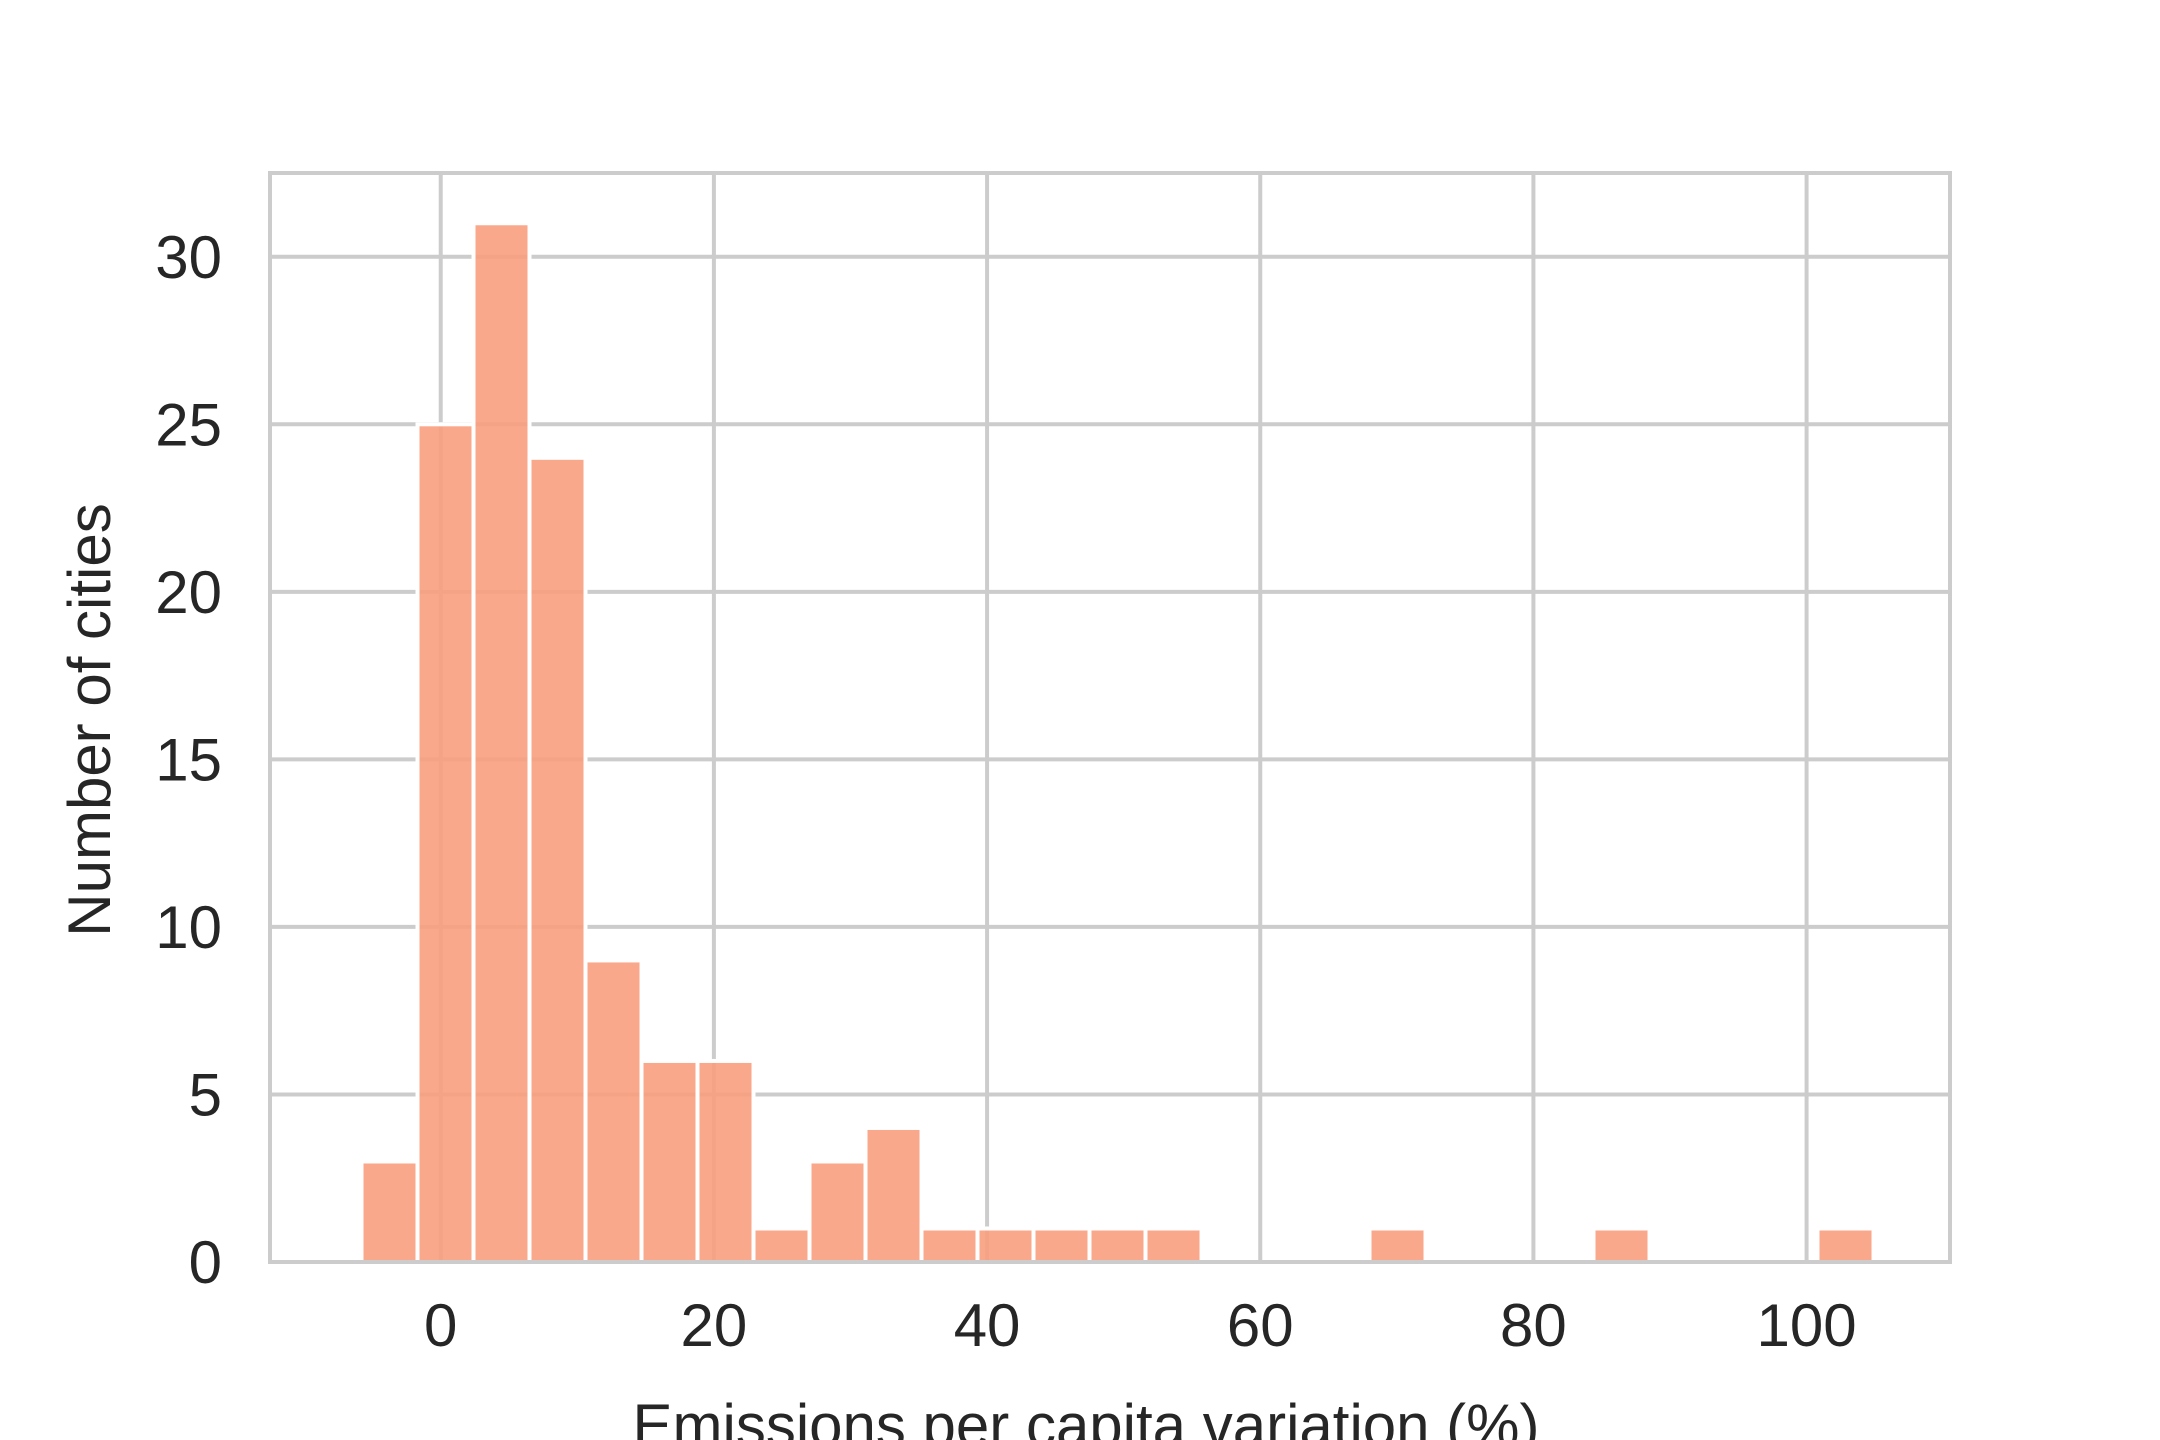  What do you see at coordinates (188, 257) in the screenshot?
I see `y-tick-label: 30` at bounding box center [188, 257].